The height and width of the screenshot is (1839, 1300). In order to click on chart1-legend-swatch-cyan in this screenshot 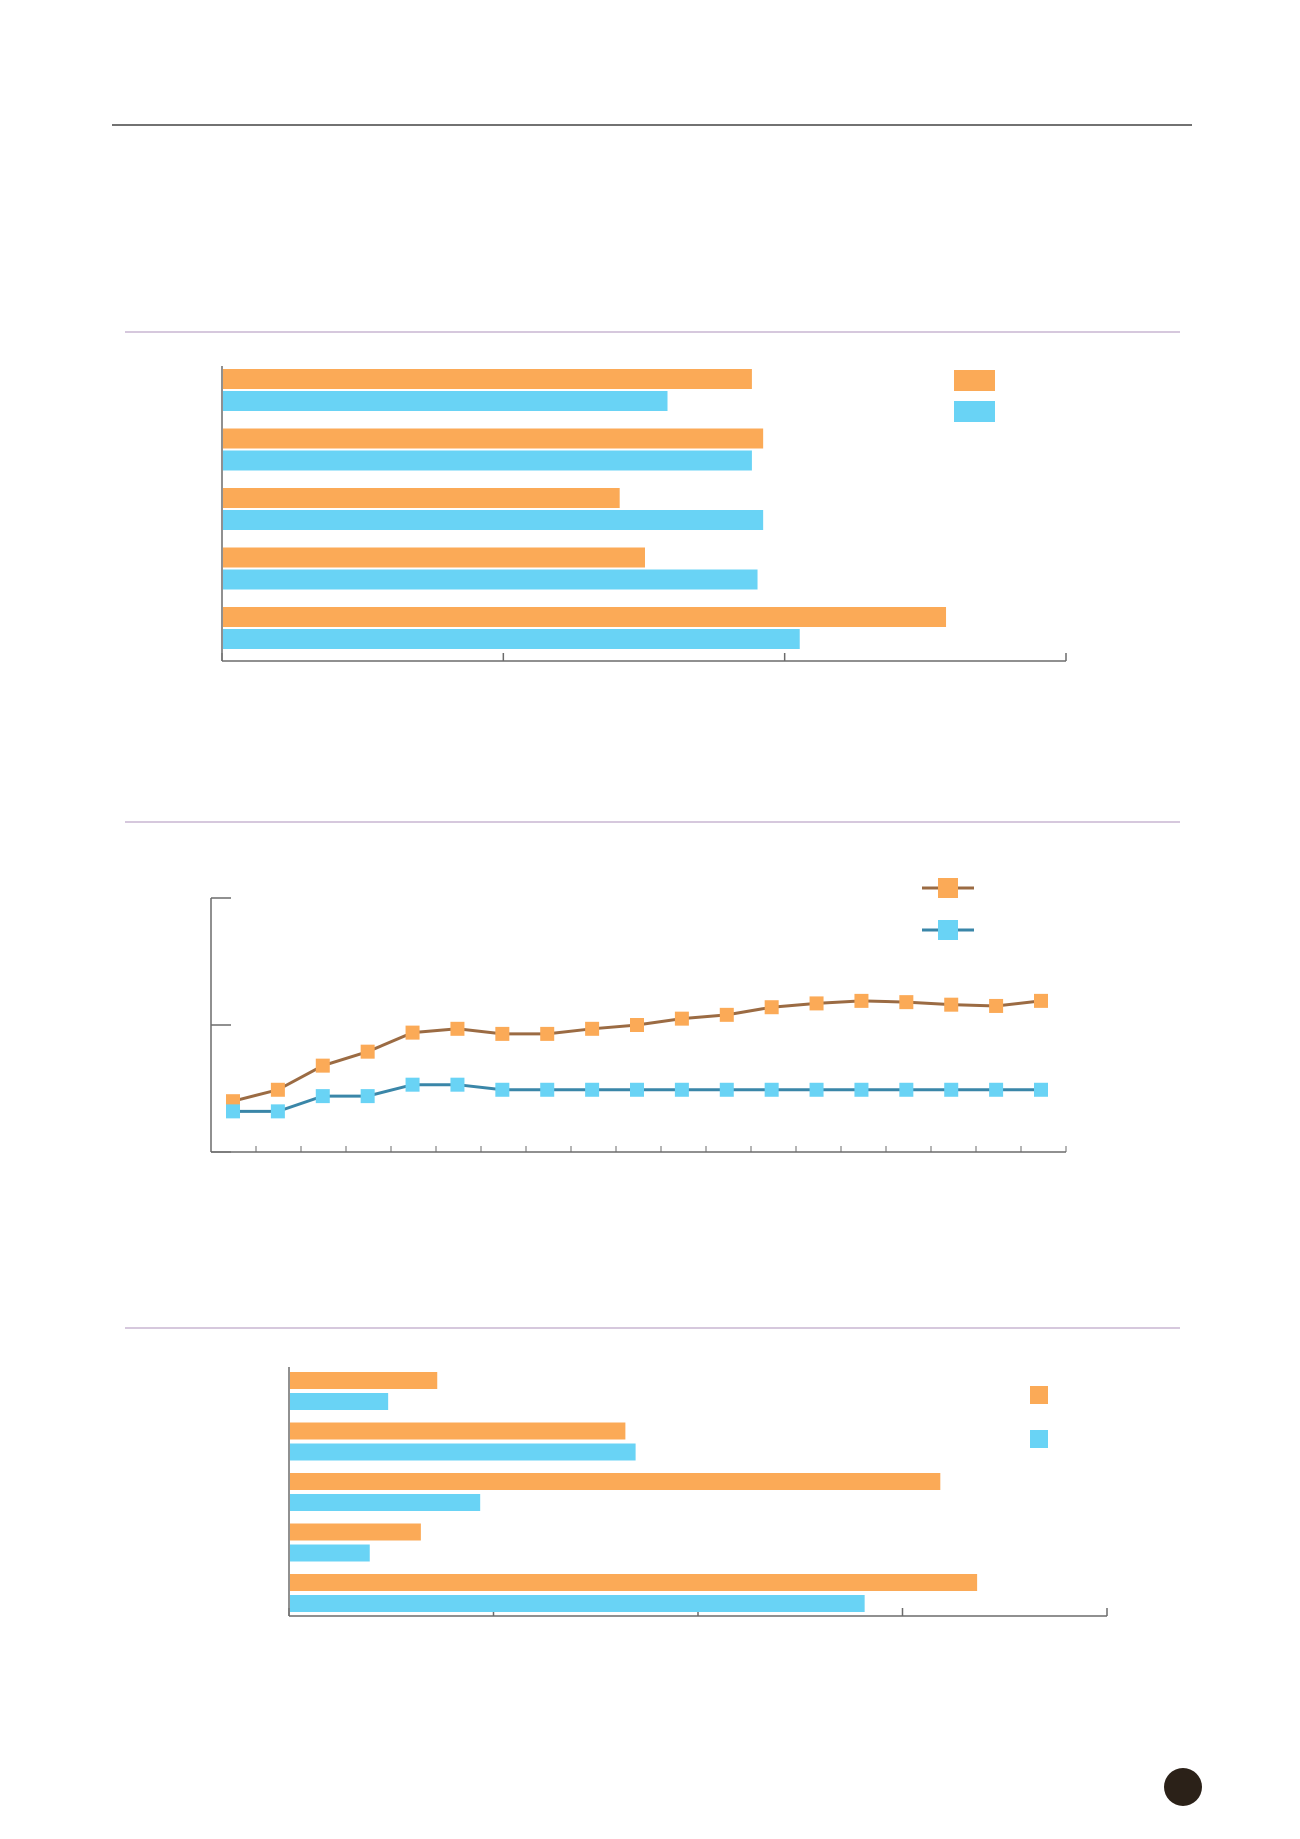, I will do `click(974, 411)`.